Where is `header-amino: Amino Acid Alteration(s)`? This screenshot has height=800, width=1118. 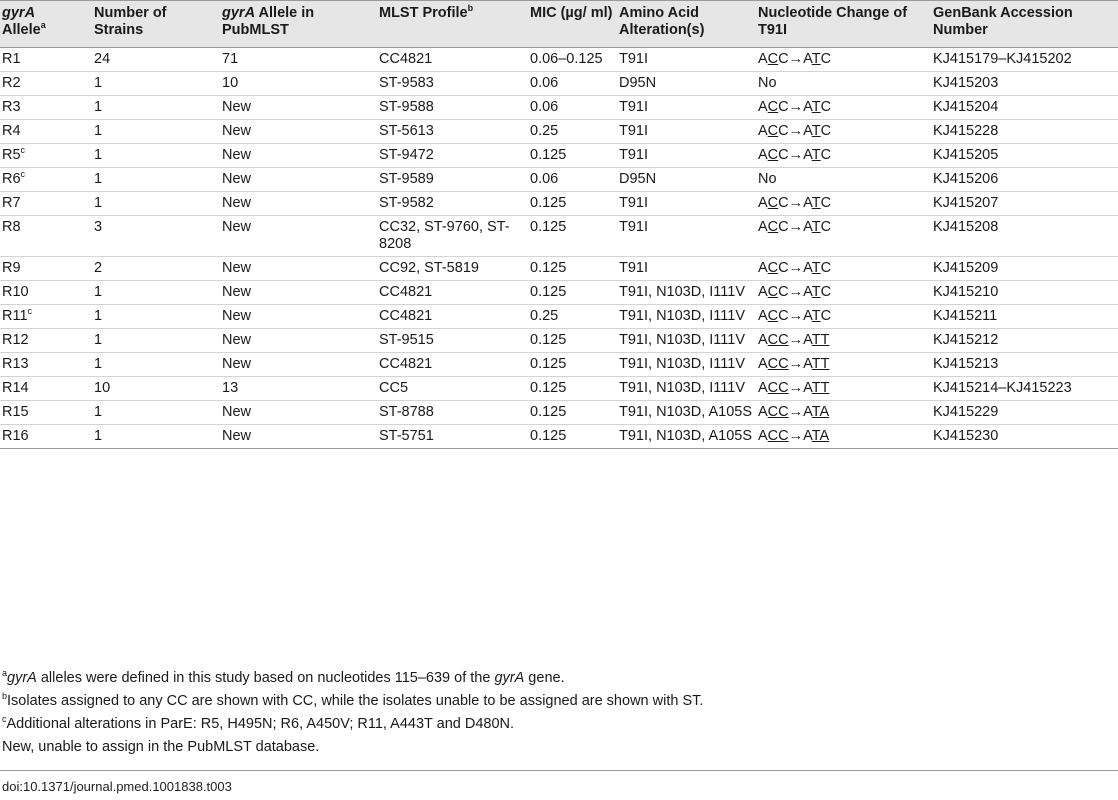 header-amino: Amino Acid Alteration(s) is located at coordinates (686, 24).